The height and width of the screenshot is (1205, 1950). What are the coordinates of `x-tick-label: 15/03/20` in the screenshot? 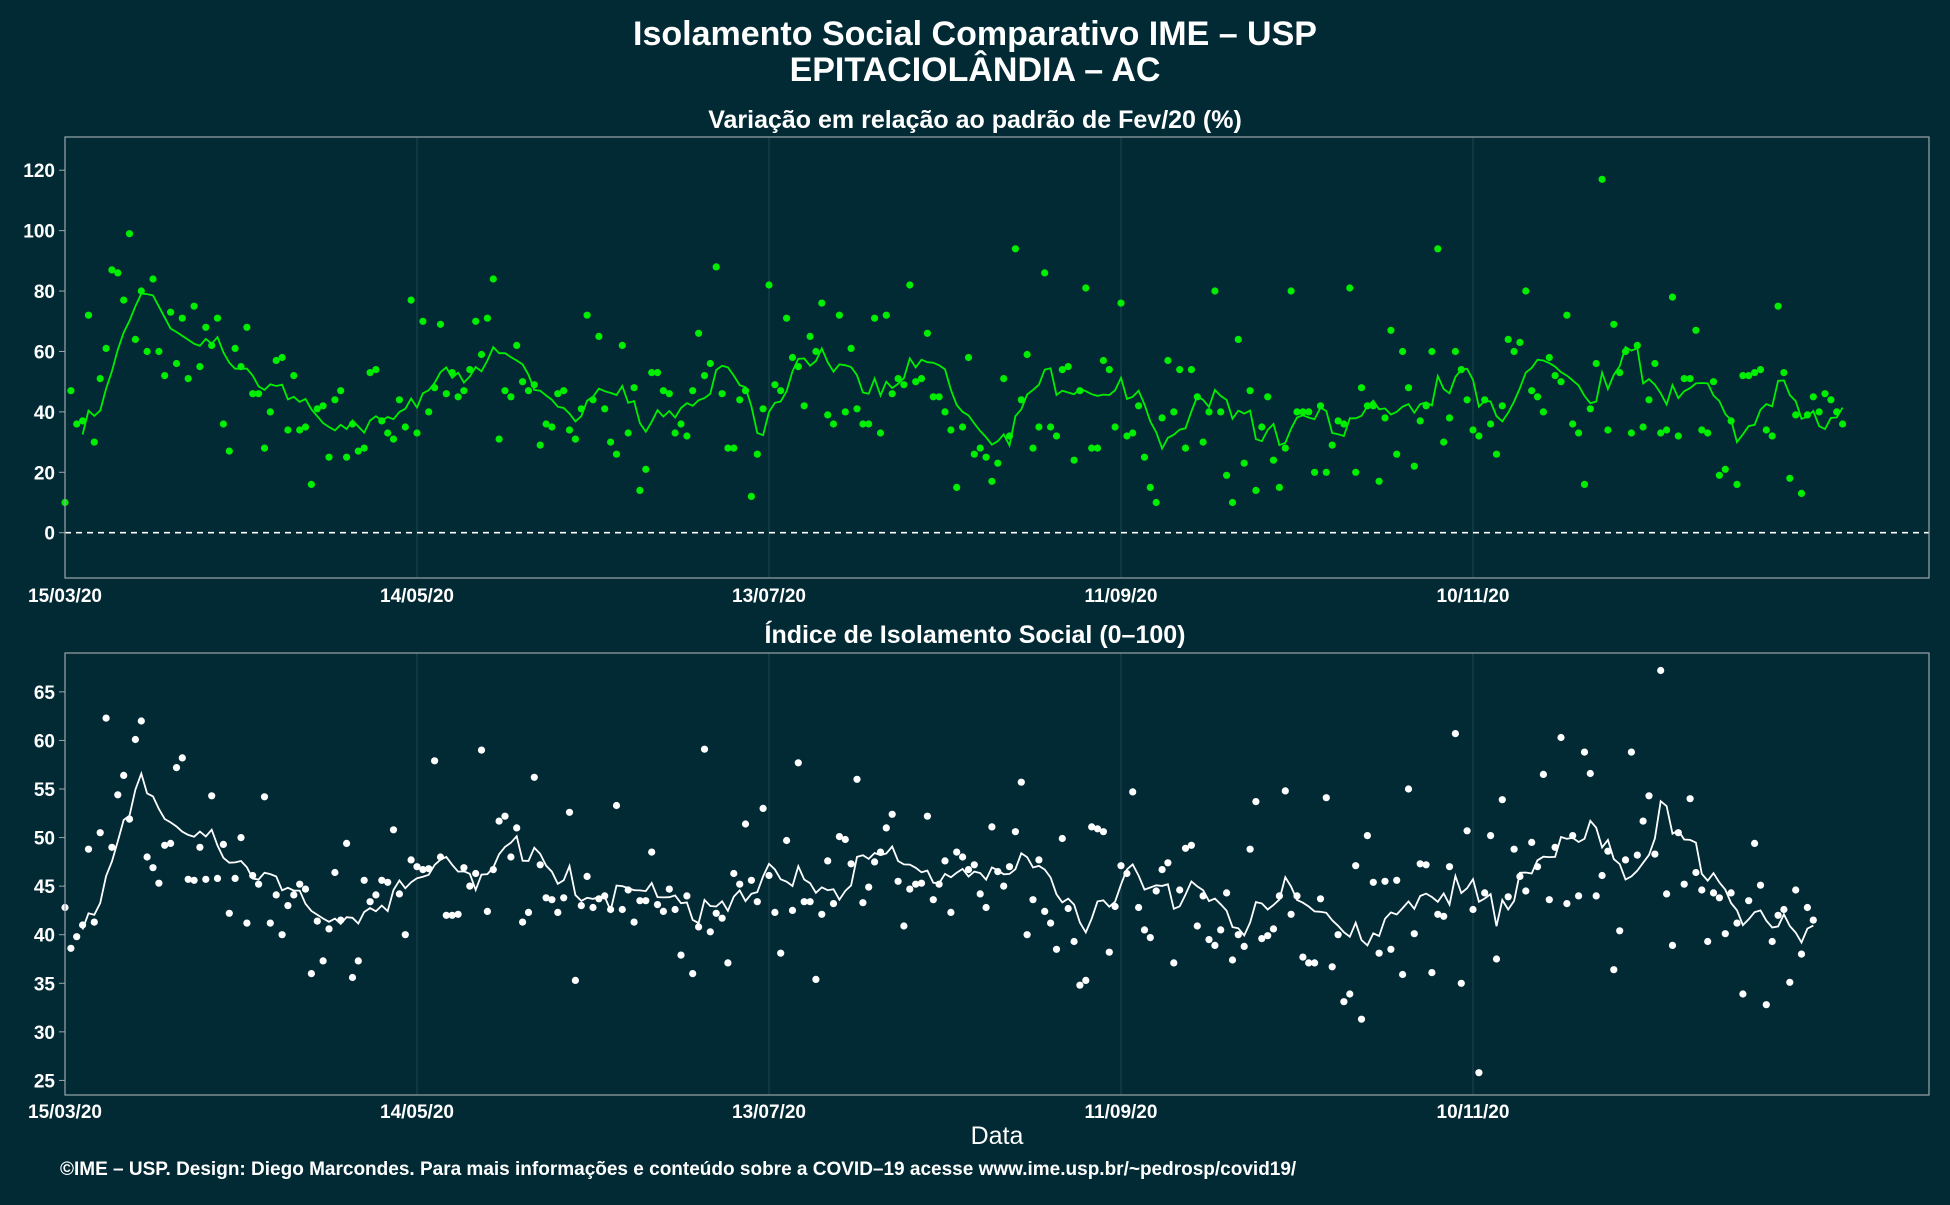 It's located at (65, 1112).